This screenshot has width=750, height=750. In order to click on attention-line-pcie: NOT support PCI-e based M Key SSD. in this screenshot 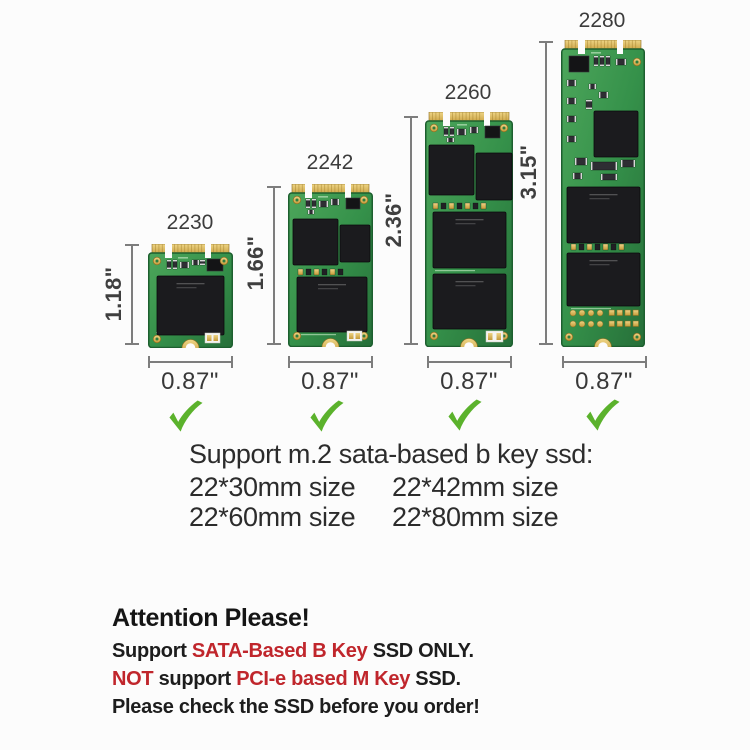, I will do `click(286, 679)`.